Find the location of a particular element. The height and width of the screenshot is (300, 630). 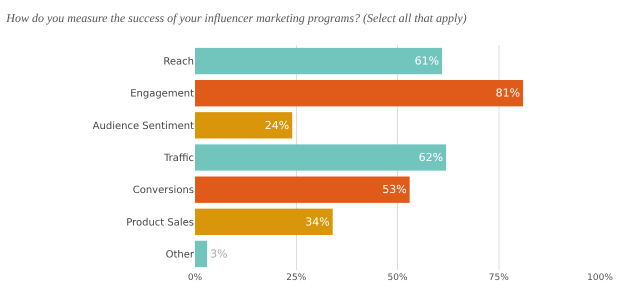

x-tick-label: 25% is located at coordinates (296, 278).